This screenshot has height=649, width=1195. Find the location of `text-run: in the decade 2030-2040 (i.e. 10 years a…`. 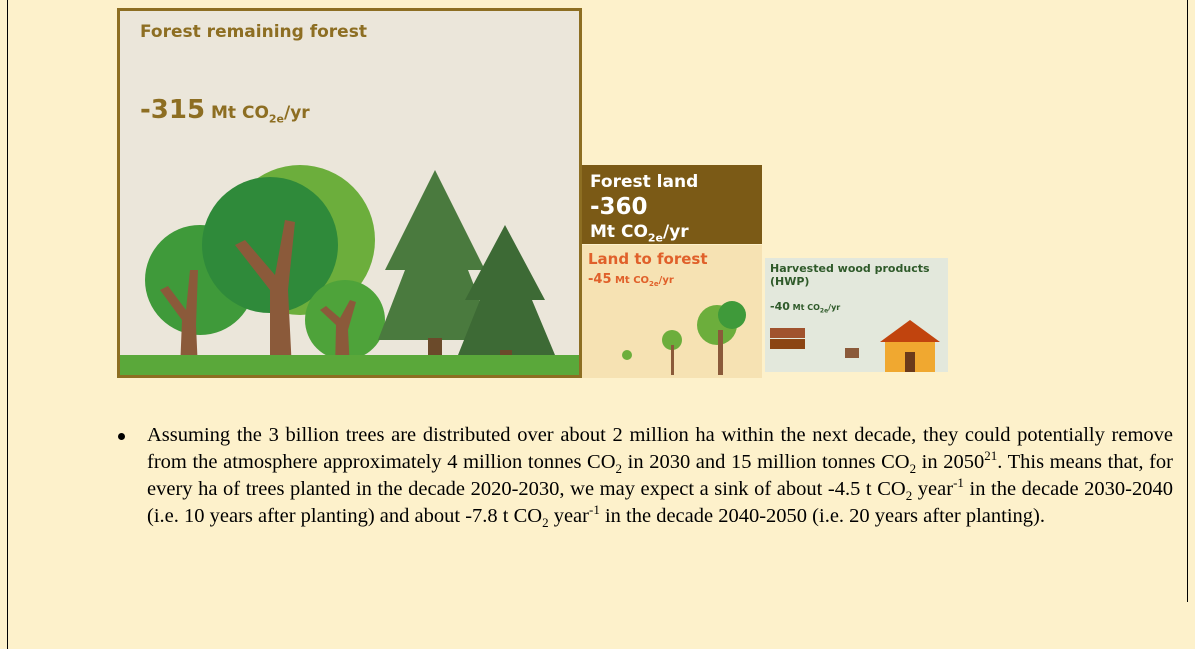

text-run: in the decade 2030-2040 (i.e. 10 years a… is located at coordinates (660, 502).